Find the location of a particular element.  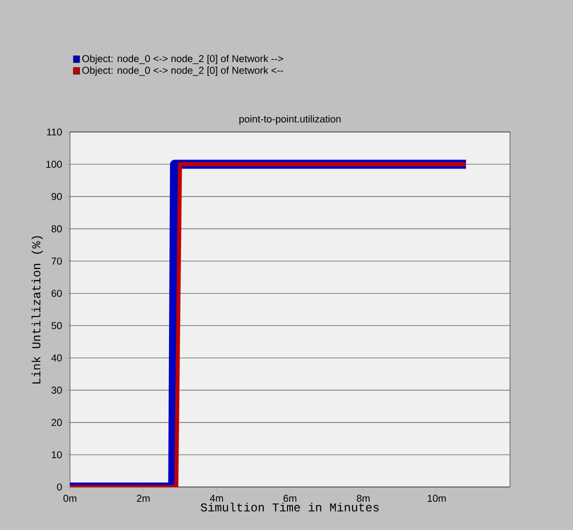

x-axis-title: Simultion Time in Minutes is located at coordinates (289, 507).